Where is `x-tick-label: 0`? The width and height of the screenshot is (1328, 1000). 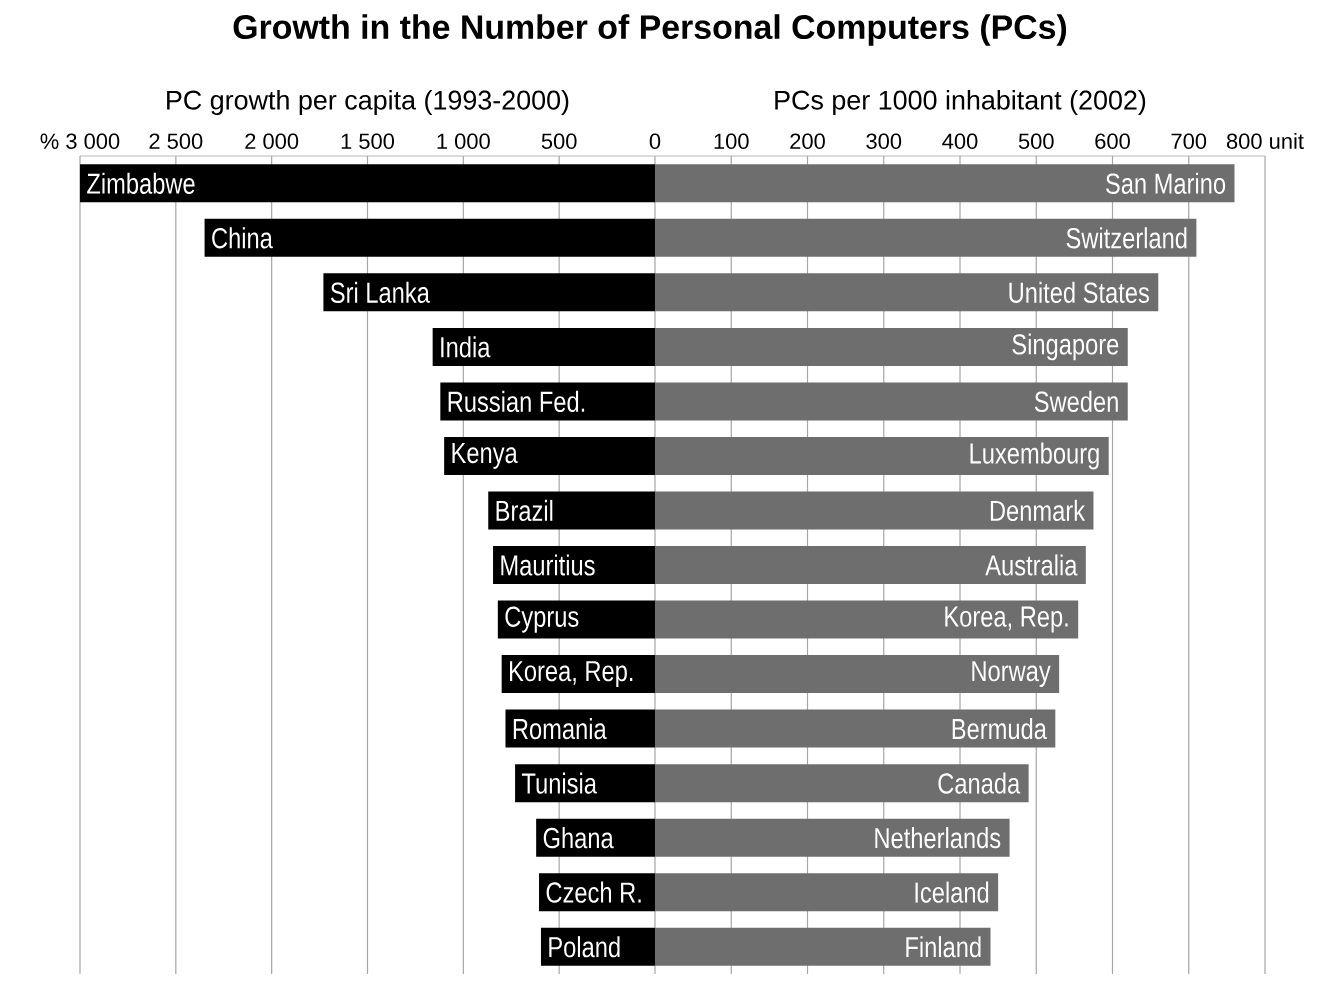 x-tick-label: 0 is located at coordinates (655, 141).